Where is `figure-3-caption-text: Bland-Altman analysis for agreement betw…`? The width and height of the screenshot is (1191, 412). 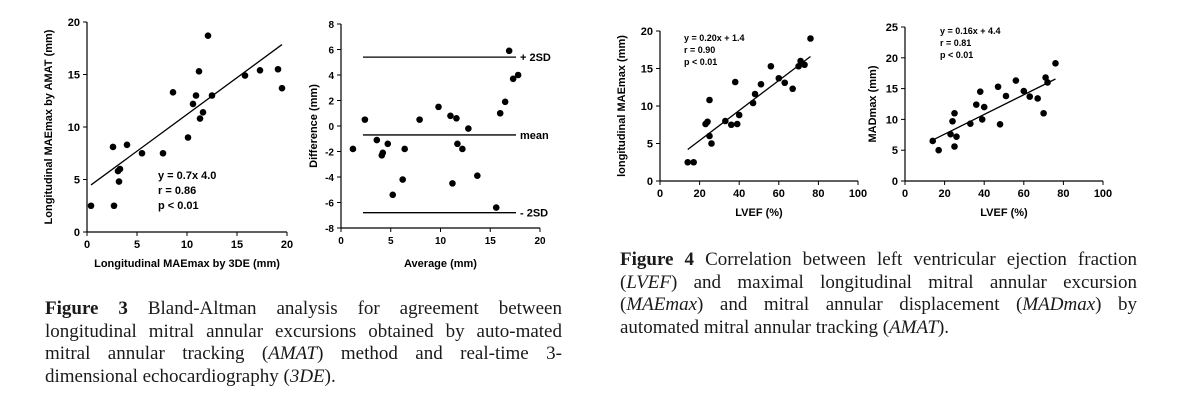 figure-3-caption-text: Bland-Altman analysis for agreement betw… is located at coordinates (303, 342).